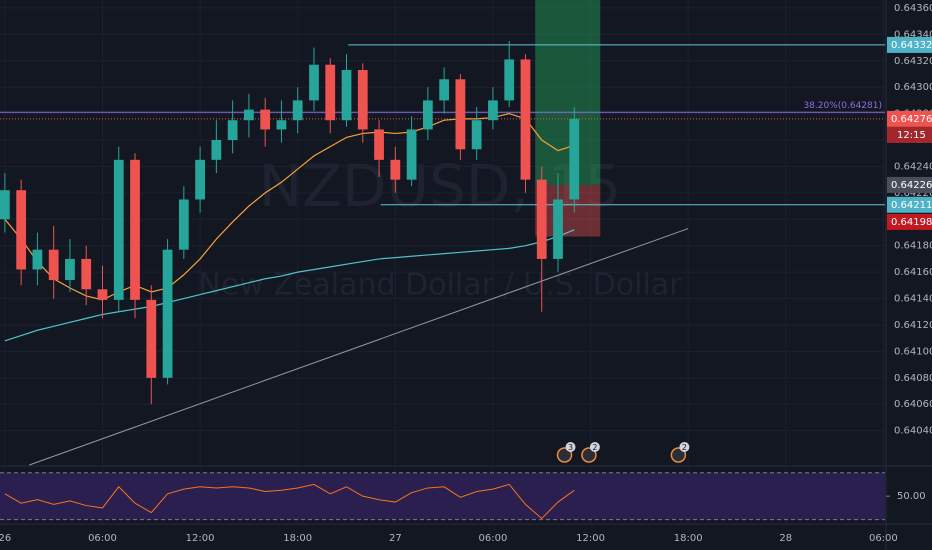 This screenshot has height=550, width=932. Describe the element at coordinates (913, 34) in the screenshot. I see `y-tick-label: 0.64340` at that location.